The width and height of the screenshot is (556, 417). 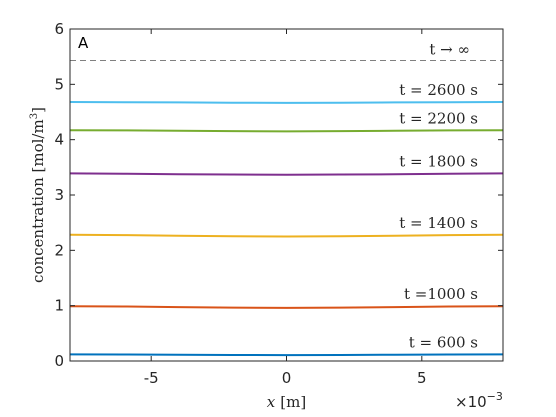 What do you see at coordinates (422, 378) in the screenshot?
I see `x-tick-label: 5` at bounding box center [422, 378].